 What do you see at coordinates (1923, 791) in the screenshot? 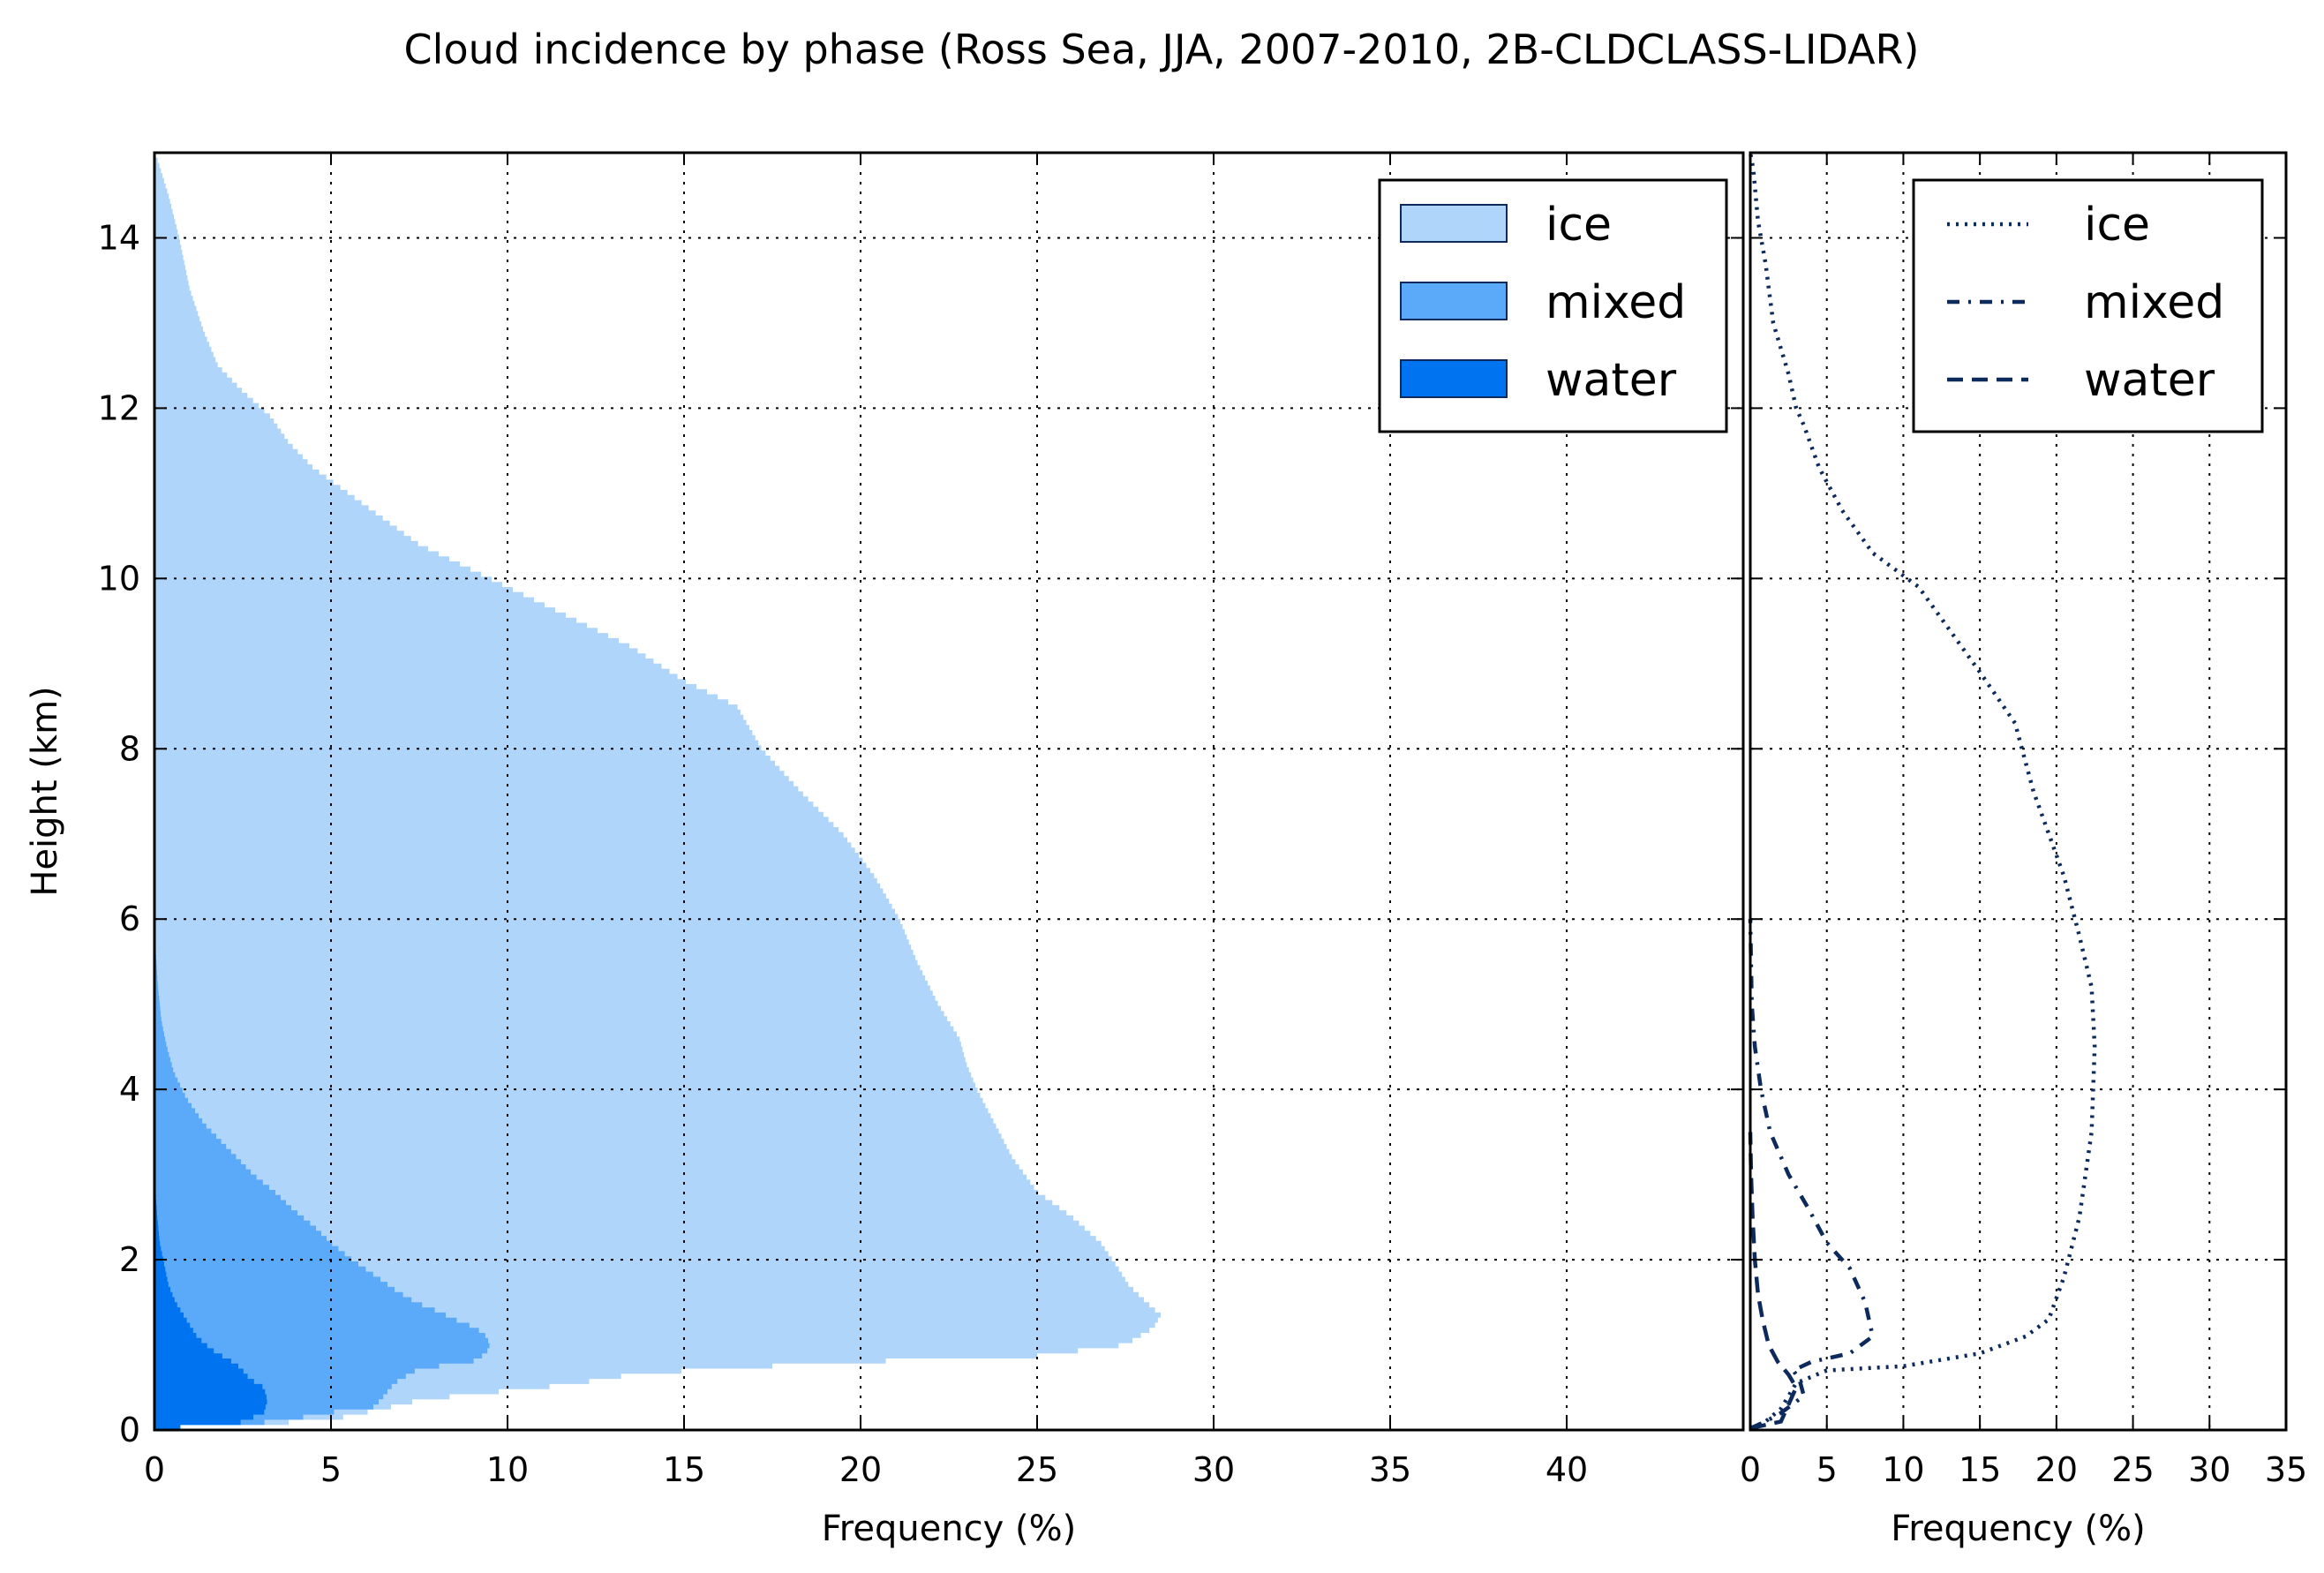
I see `line-ice` at bounding box center [1923, 791].